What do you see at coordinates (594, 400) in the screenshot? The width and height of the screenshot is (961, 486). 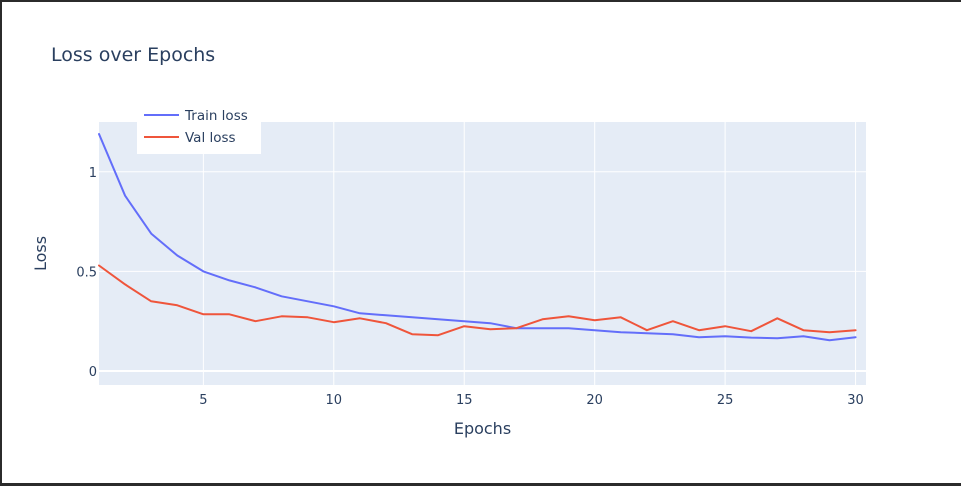 I see `x-tick-label: 20` at bounding box center [594, 400].